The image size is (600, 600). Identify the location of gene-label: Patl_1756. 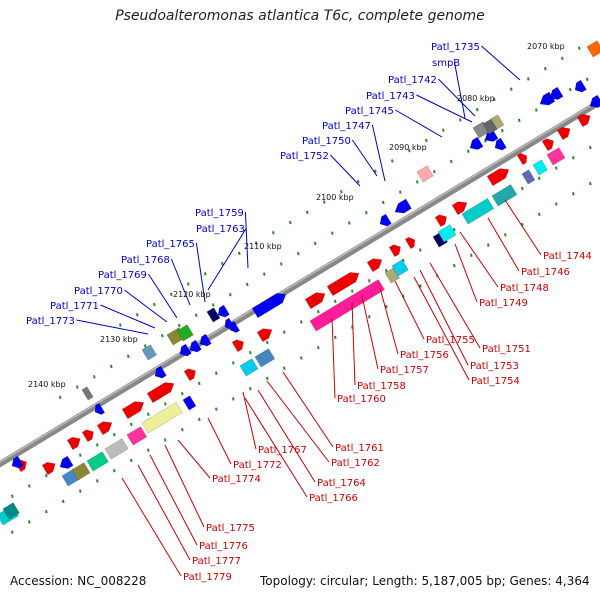
(424, 355).